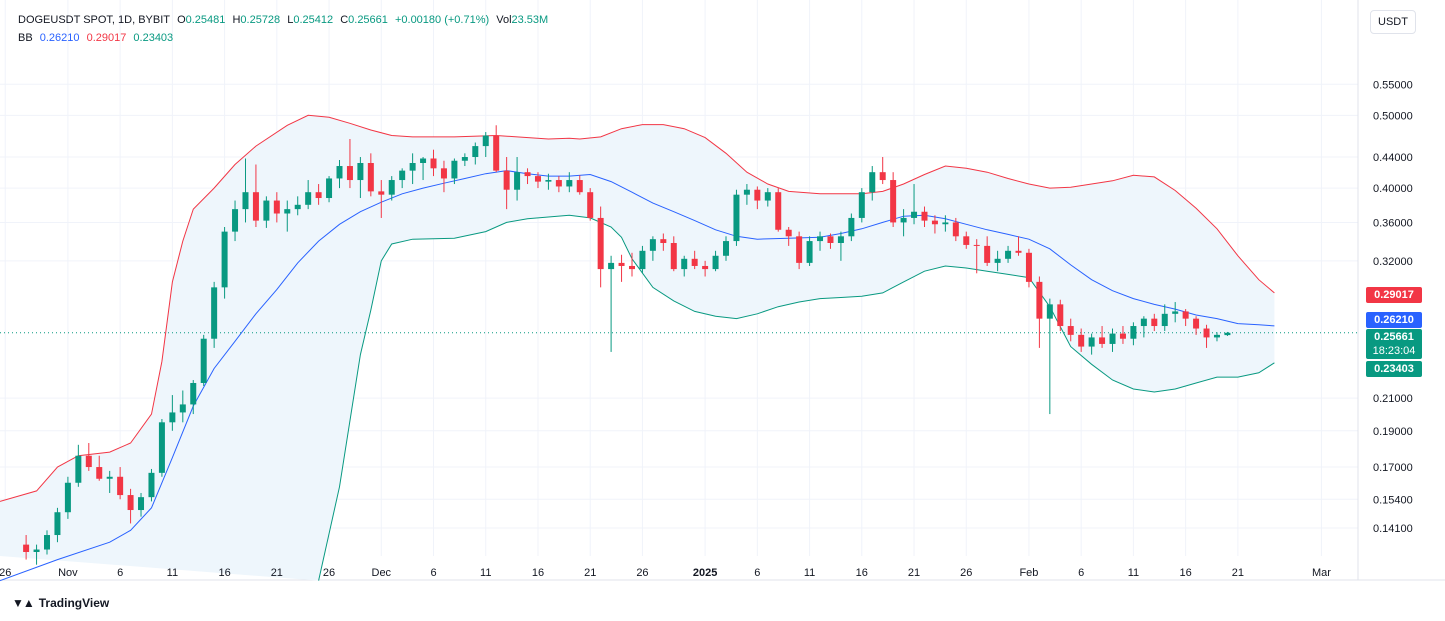  I want to click on volume-value: 23.53M, so click(530, 20).